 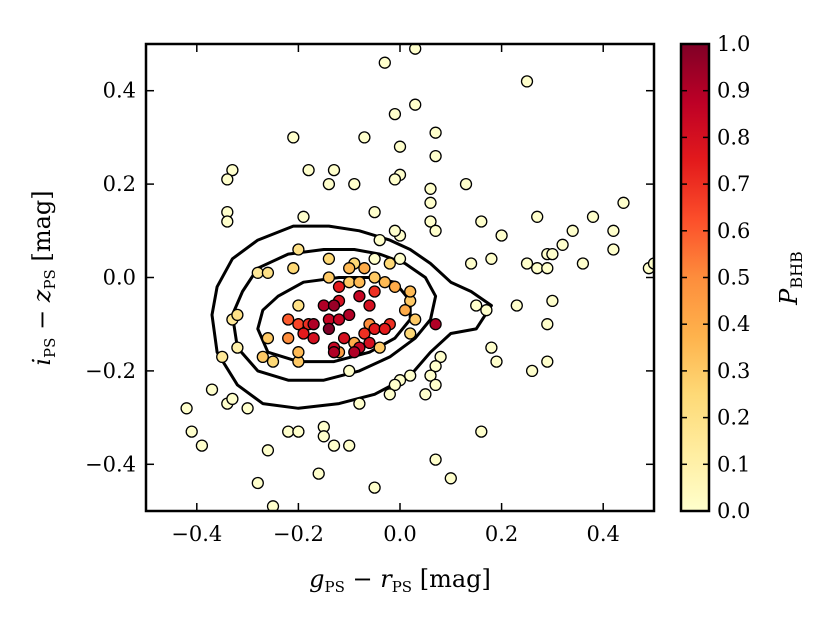 I want to click on colorbar-tick-label: 0.6, so click(x=733, y=231).